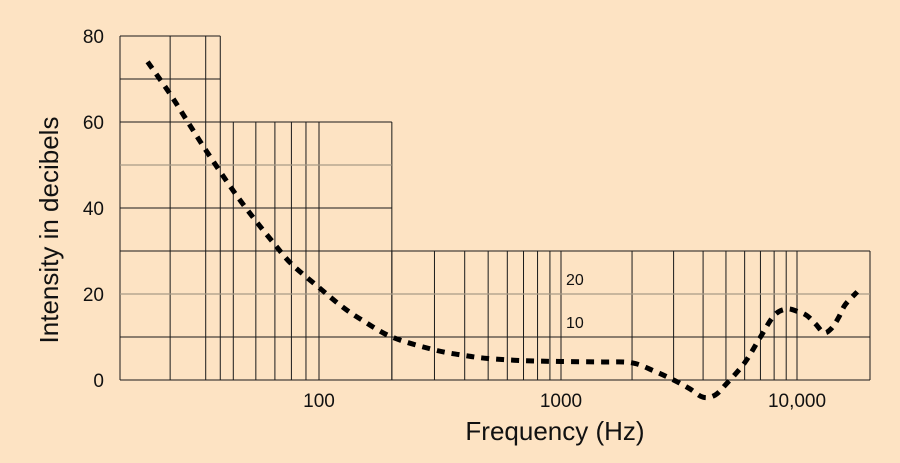 This screenshot has width=900, height=463. What do you see at coordinates (797, 401) in the screenshot?
I see `x-tick-label-10000: 10,000` at bounding box center [797, 401].